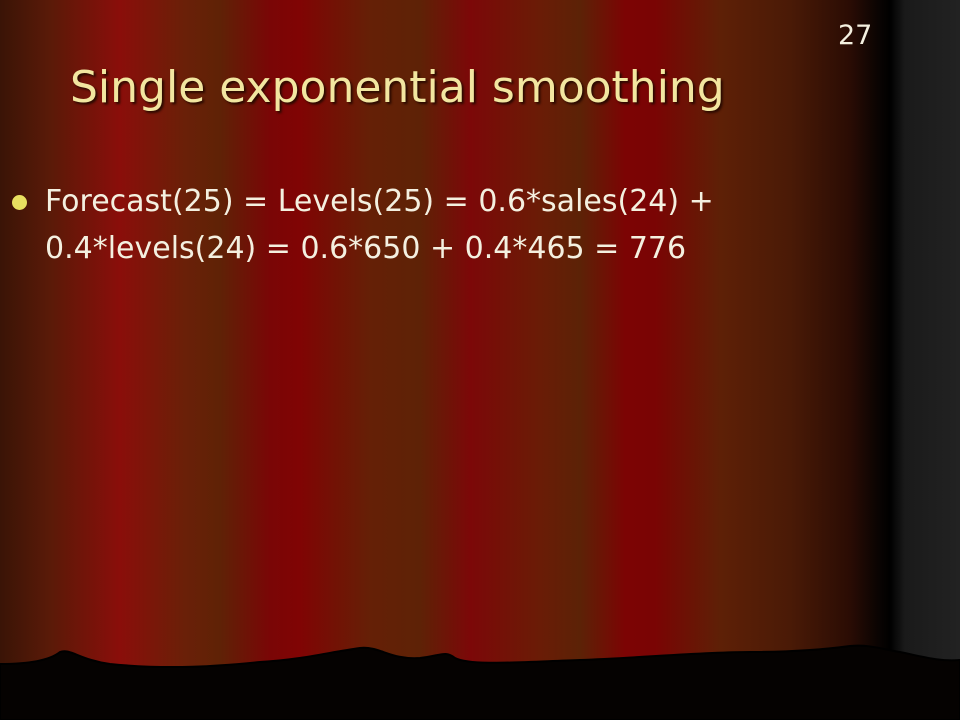 The image size is (960, 720). I want to click on slide-title: Single exponential smoothing, so click(397, 87).